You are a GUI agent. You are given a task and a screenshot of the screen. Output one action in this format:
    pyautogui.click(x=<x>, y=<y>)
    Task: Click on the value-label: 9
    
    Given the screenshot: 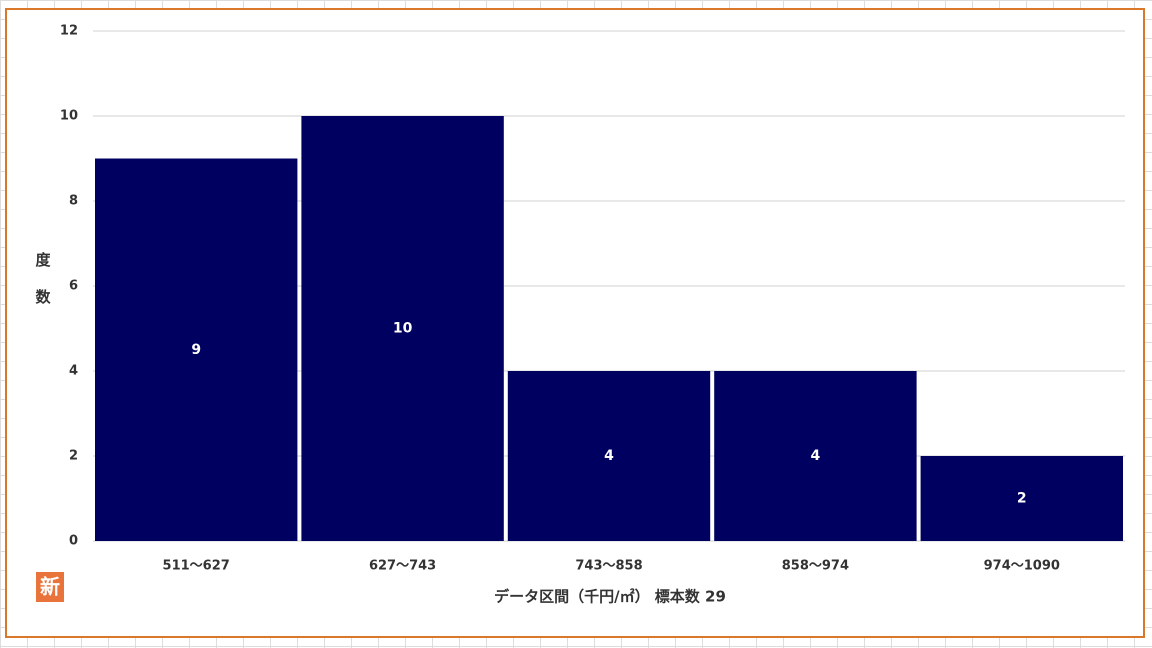 What is the action you would take?
    pyautogui.click(x=196, y=350)
    